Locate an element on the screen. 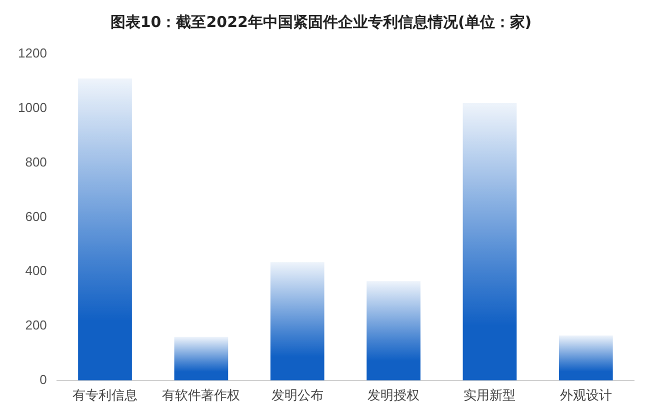 This screenshot has width=652, height=420. x-tick-label: 发明公布 is located at coordinates (297, 396).